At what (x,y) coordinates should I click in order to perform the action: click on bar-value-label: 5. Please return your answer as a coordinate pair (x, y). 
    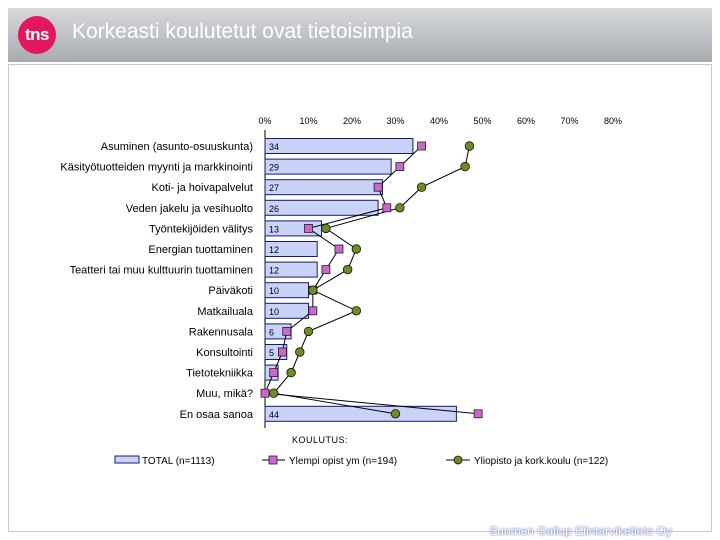
    Looking at the image, I should click on (271, 353).